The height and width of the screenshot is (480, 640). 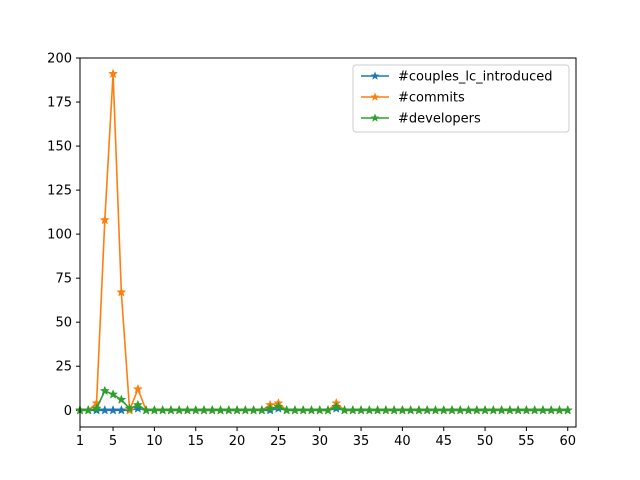 What do you see at coordinates (63, 279) in the screenshot?
I see `y-tick-label: 75` at bounding box center [63, 279].